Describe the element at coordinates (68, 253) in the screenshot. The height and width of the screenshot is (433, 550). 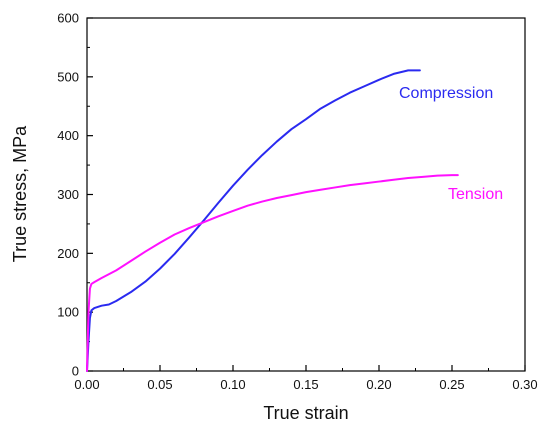
I see `y-tick-label: 200` at that location.